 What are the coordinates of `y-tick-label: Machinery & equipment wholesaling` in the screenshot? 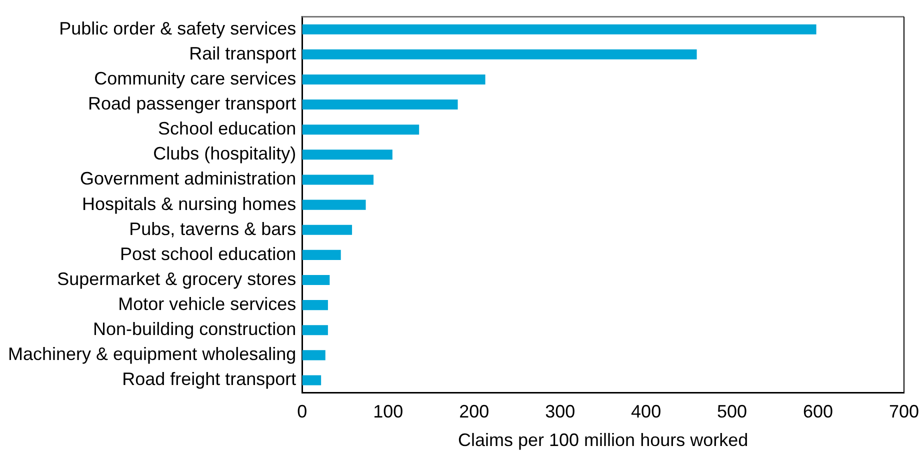 It's located at (152, 354).